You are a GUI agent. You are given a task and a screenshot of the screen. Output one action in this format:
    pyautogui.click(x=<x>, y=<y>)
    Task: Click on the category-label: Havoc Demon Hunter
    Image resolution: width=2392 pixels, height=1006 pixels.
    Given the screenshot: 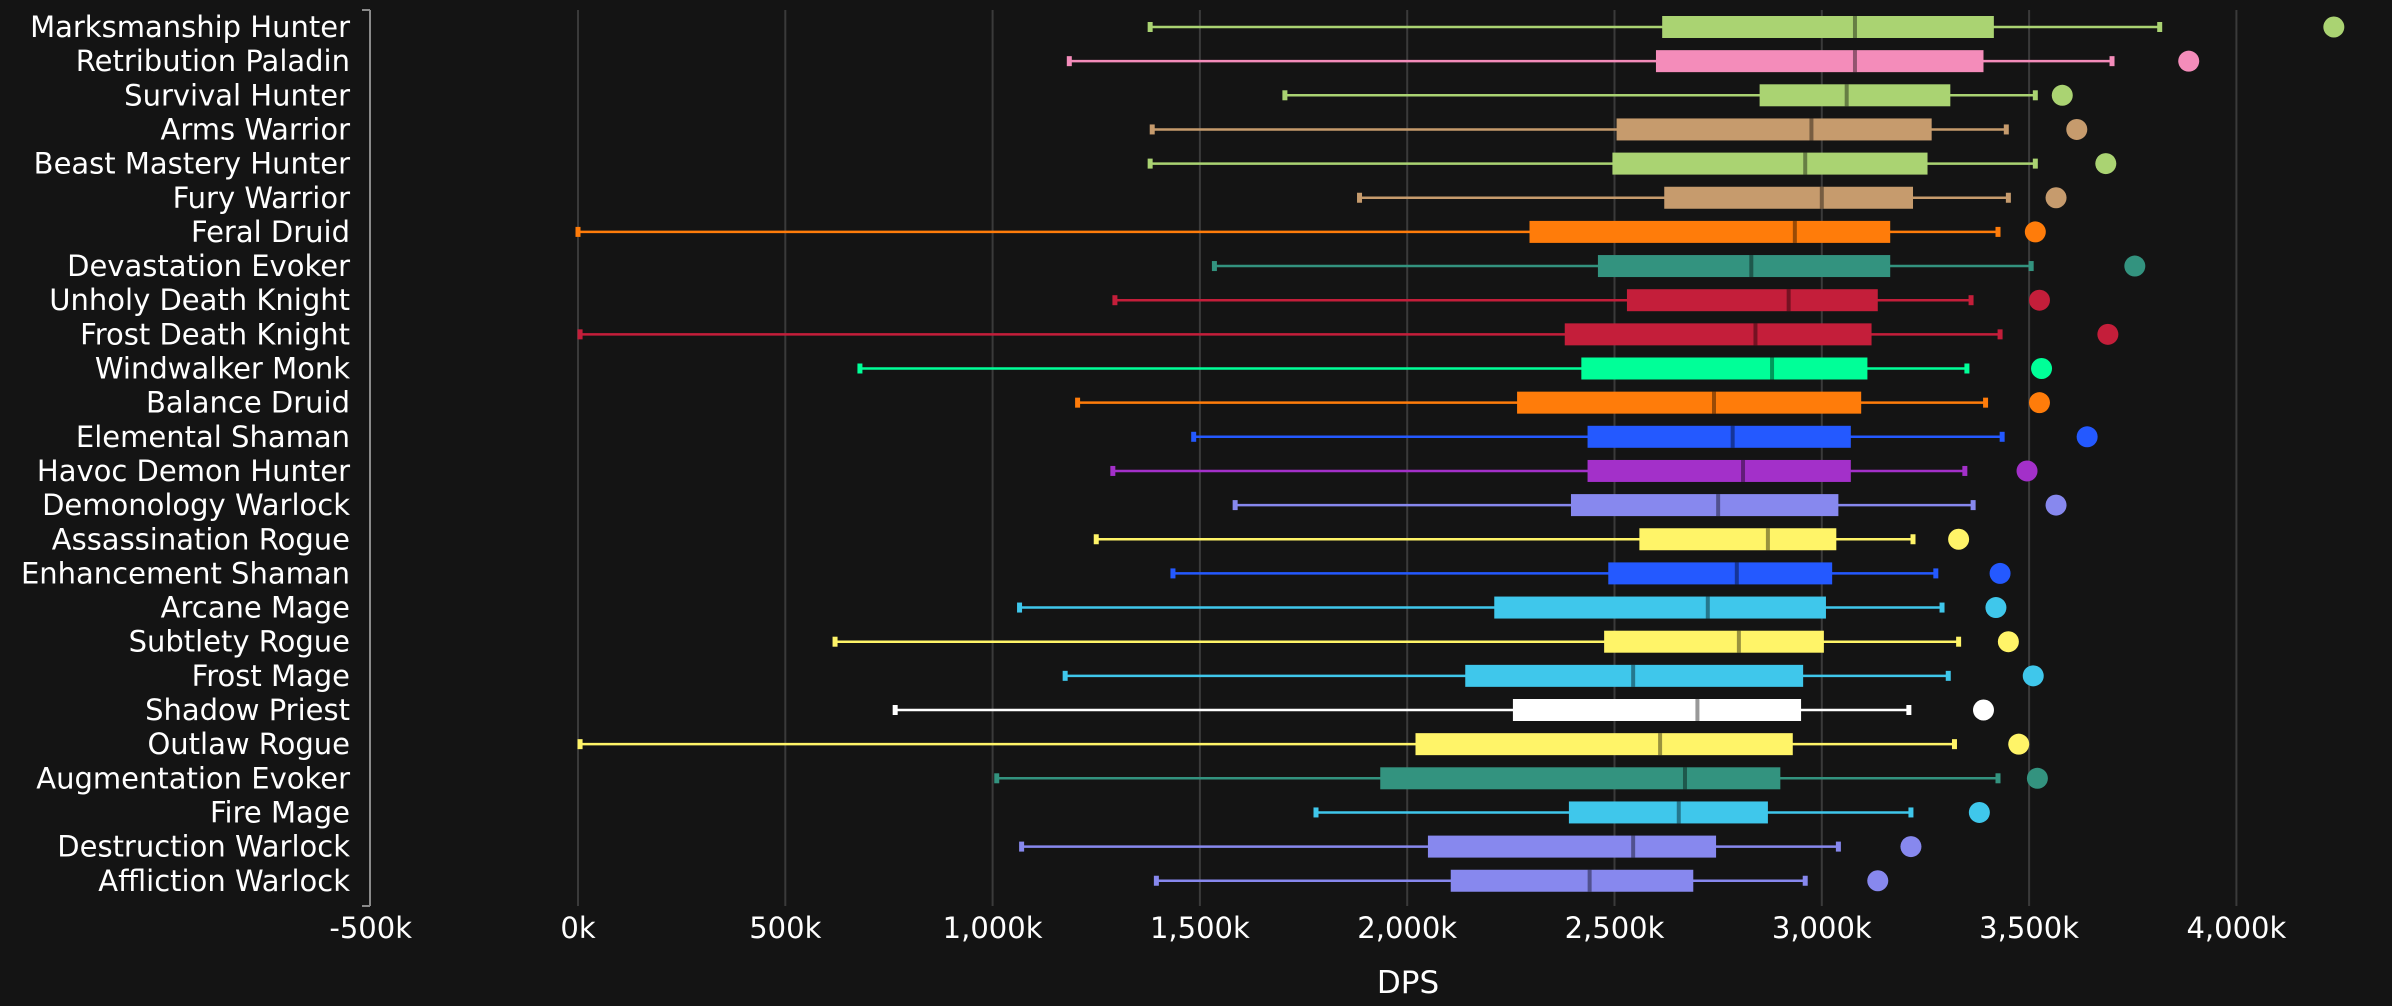 What is the action you would take?
    pyautogui.click(x=193, y=471)
    